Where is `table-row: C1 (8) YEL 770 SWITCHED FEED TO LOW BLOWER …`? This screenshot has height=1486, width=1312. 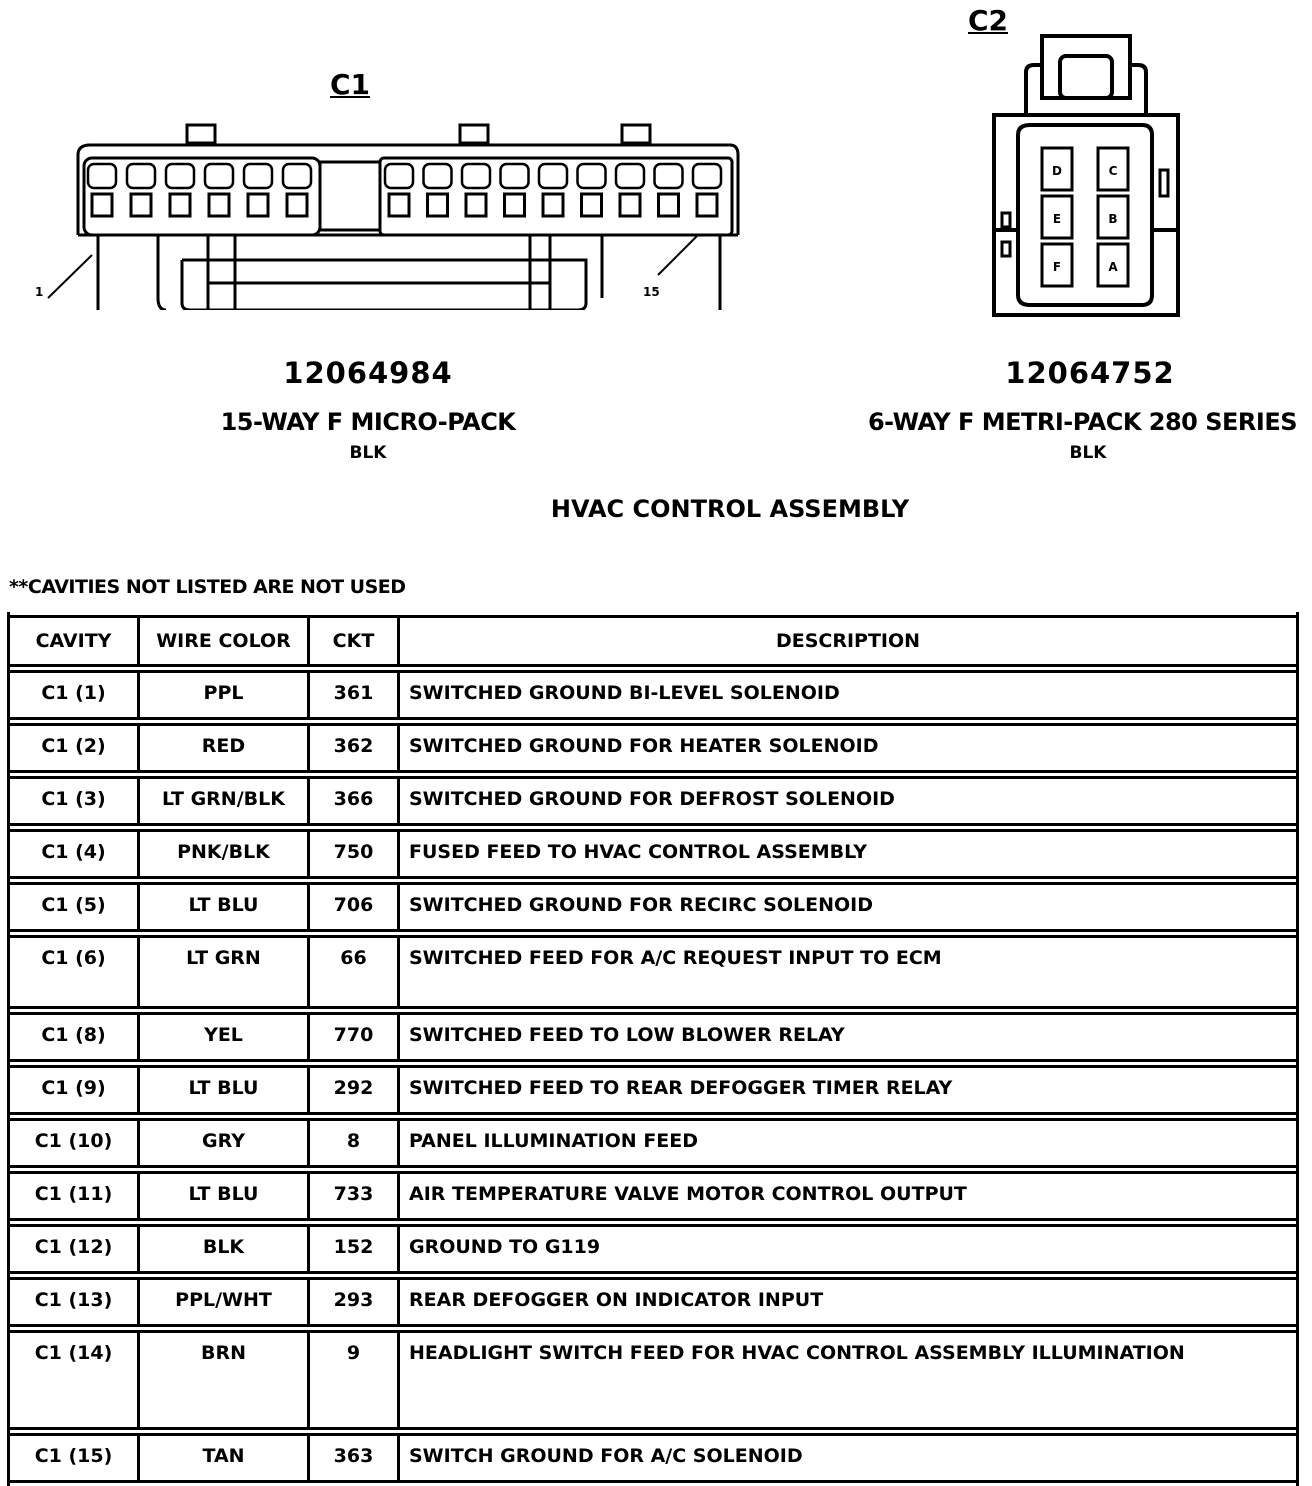
table-row: C1 (8) YEL 770 SWITCHED FEED TO LOW BLOWER … is located at coordinates (653, 1037).